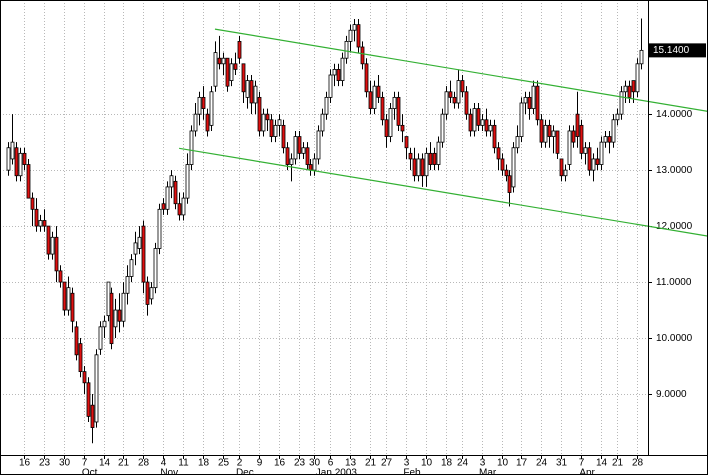 Image resolution: width=708 pixels, height=475 pixels. I want to click on x-tick-label: 24, so click(463, 463).